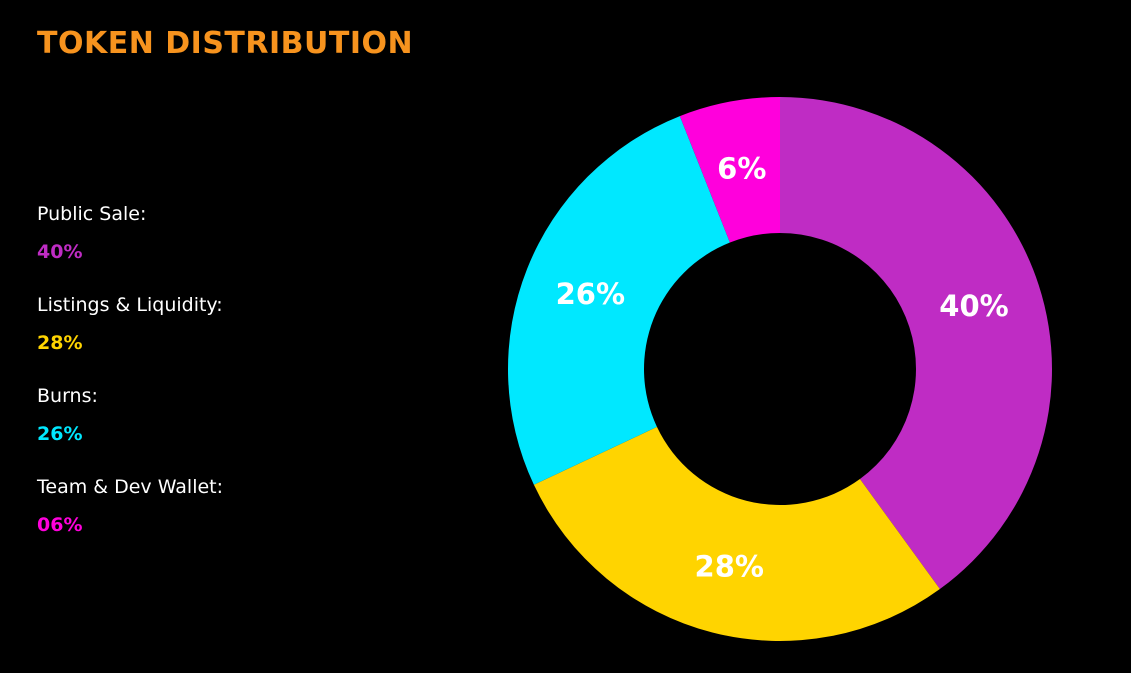 This screenshot has height=673, width=1131. I want to click on legend-value: 28%, so click(60, 343).